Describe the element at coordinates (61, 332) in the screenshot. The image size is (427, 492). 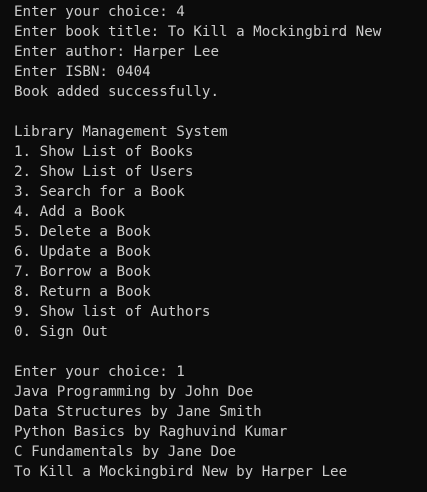
I see `terminal-line: 0. Sign Out` at that location.